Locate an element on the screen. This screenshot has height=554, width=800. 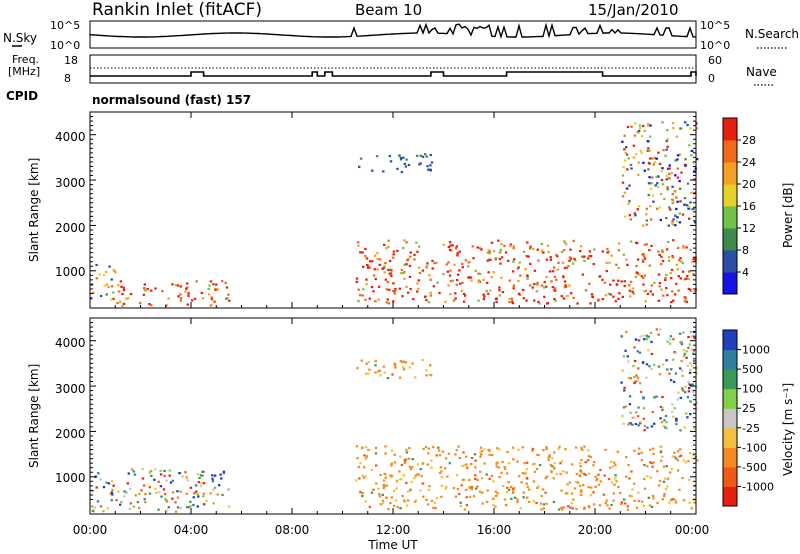
velocity-colorbar-label: 100 is located at coordinates (752, 389).